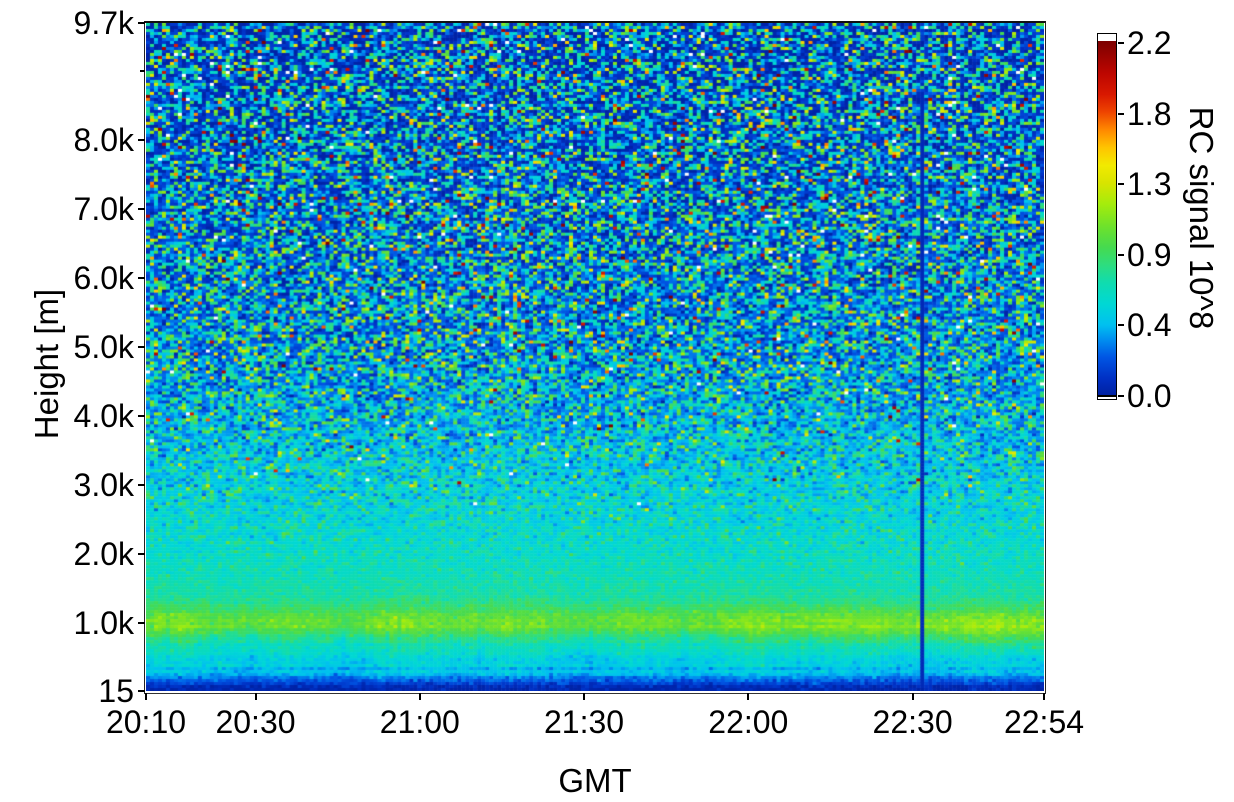  What do you see at coordinates (103, 554) in the screenshot?
I see `y-tick-label: 2.0k` at bounding box center [103, 554].